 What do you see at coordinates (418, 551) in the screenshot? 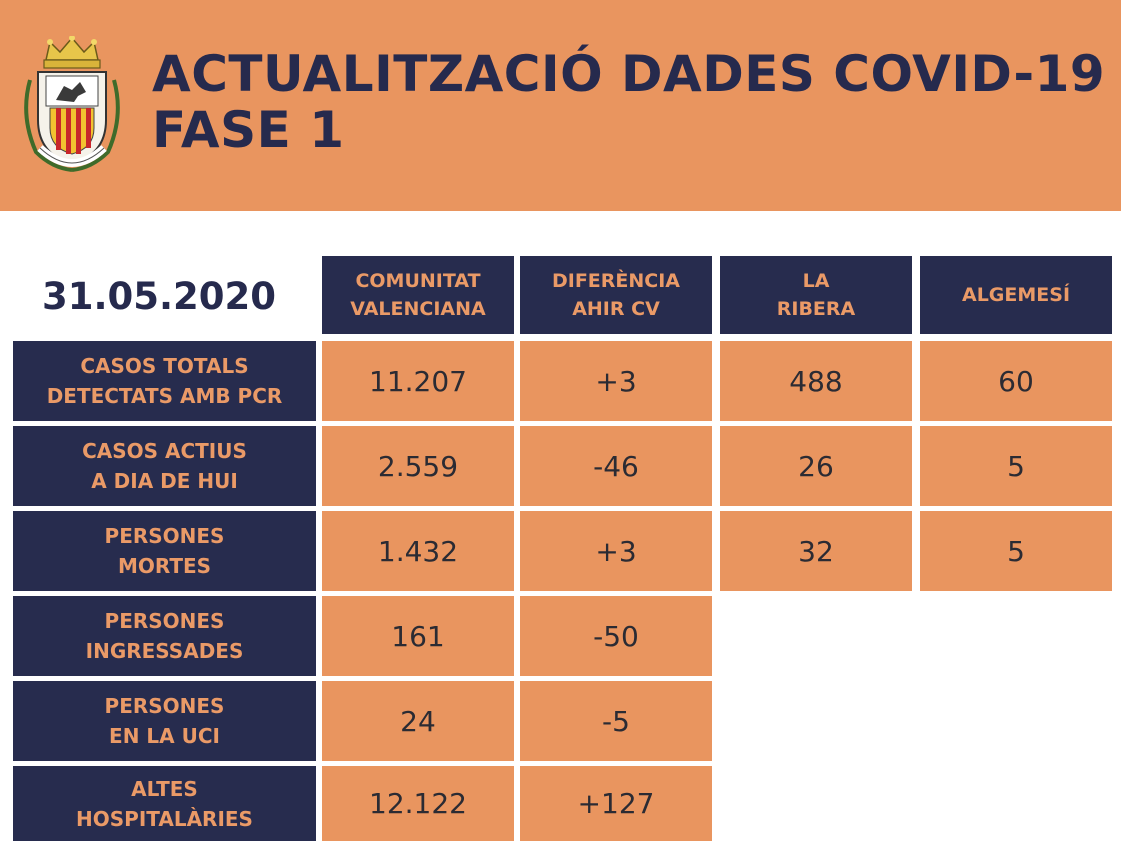
I see `table-cell: 1.432` at bounding box center [418, 551].